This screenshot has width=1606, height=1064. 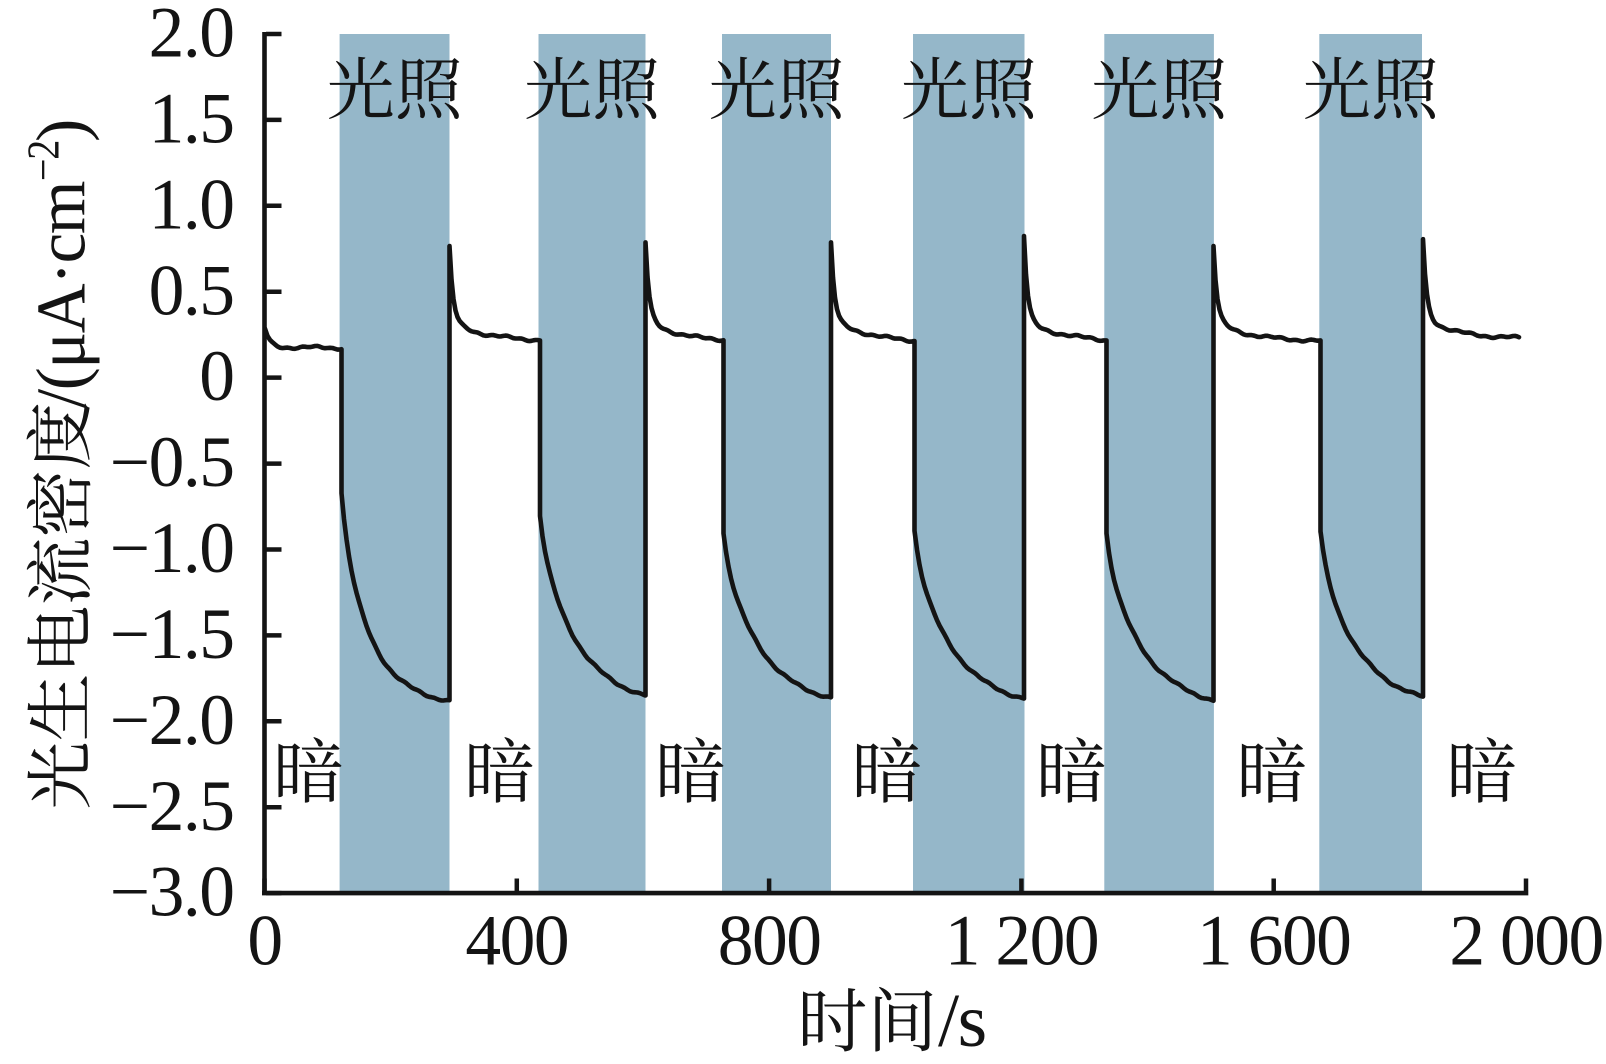 What do you see at coordinates (1021, 941) in the screenshot?
I see `svg-text: 1 200` at bounding box center [1021, 941].